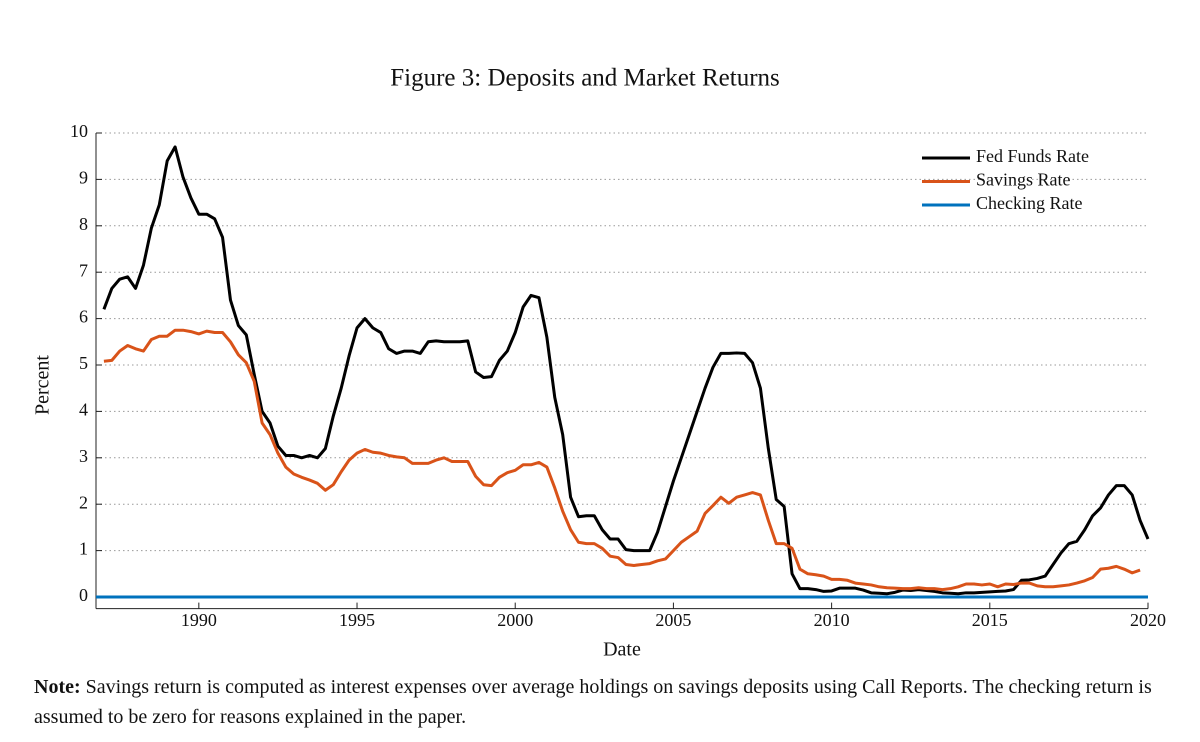  What do you see at coordinates (57, 687) in the screenshot?
I see `note-label: Note:` at bounding box center [57, 687].